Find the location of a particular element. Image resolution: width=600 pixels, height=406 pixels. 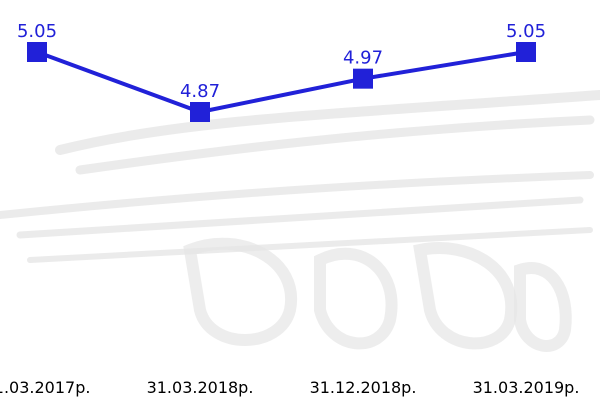

data-label: 4.87 is located at coordinates (200, 91).